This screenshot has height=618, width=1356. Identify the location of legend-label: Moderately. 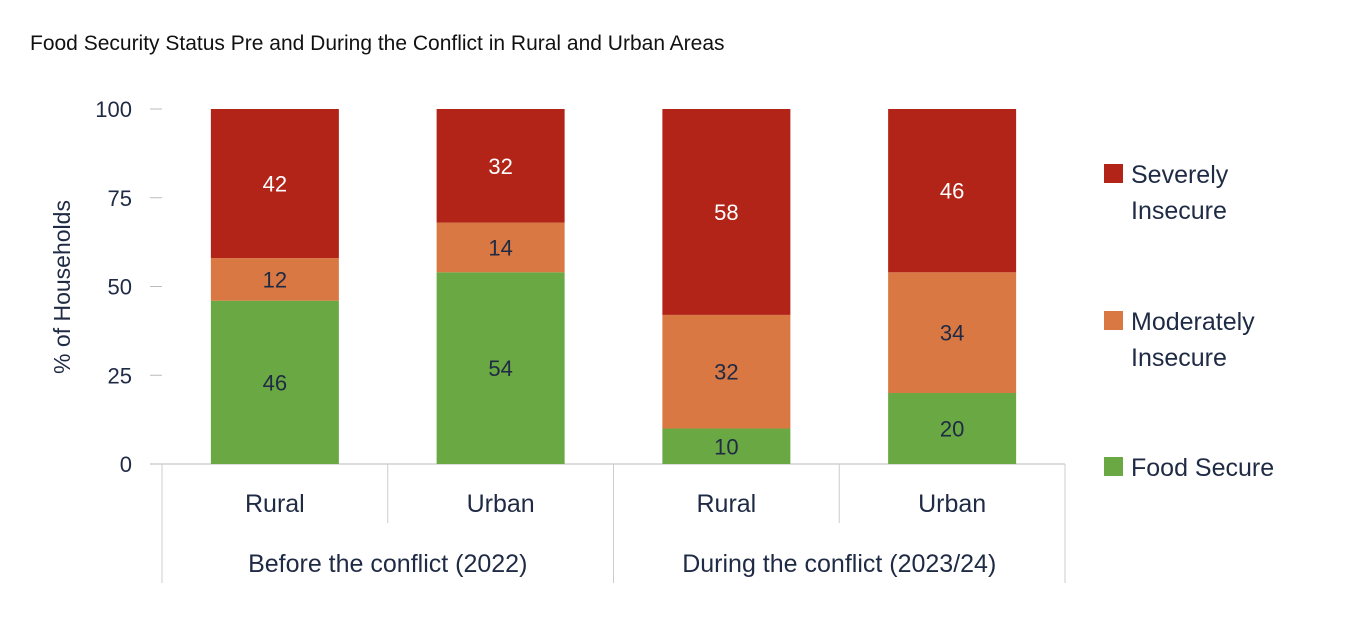
(1193, 322).